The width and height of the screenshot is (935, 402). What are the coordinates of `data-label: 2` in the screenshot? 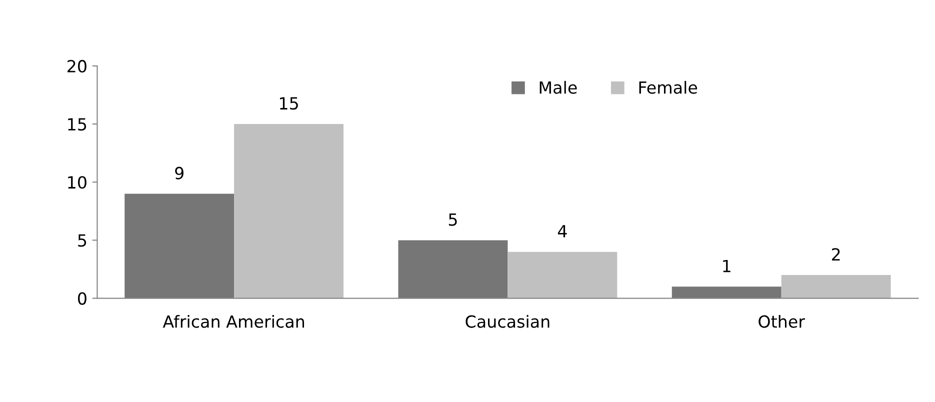 It's located at (836, 254).